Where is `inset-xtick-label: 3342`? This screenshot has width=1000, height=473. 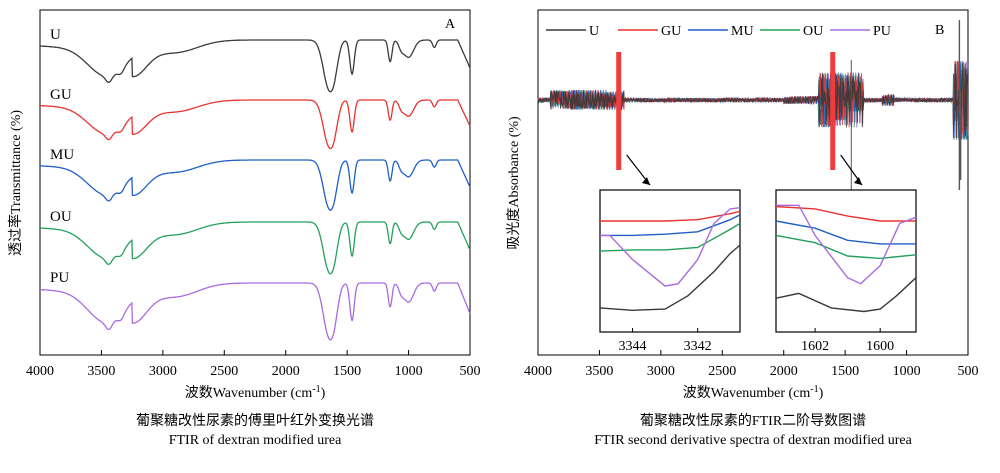 inset-xtick-label: 3342 is located at coordinates (698, 346).